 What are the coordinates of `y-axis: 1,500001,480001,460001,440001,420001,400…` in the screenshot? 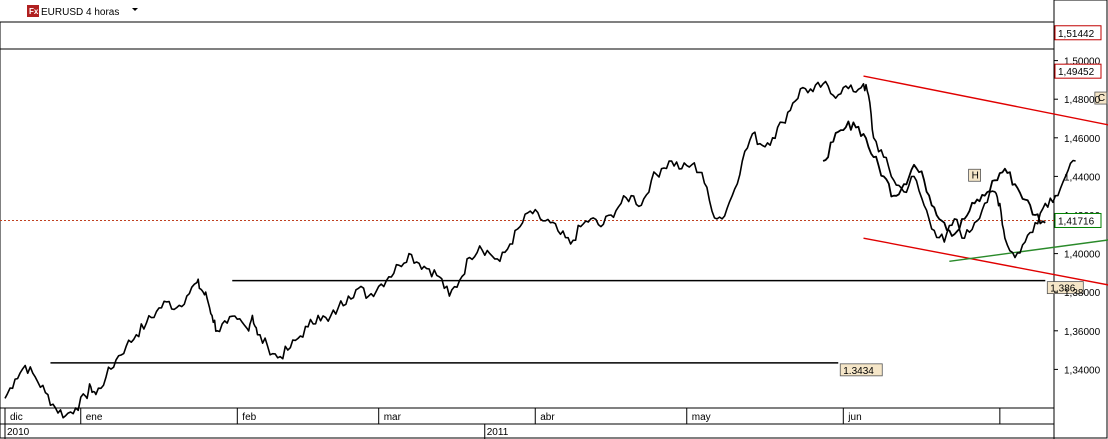 It's located at (1078, 200).